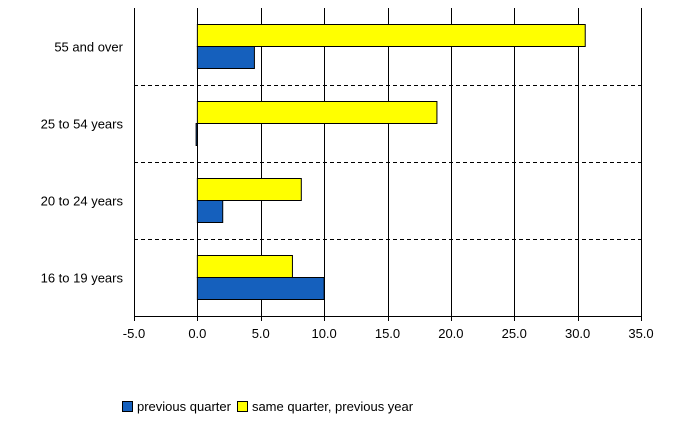 This screenshot has width=678, height=423. I want to click on legend-label-previous-quarter: previous quarter, so click(184, 406).